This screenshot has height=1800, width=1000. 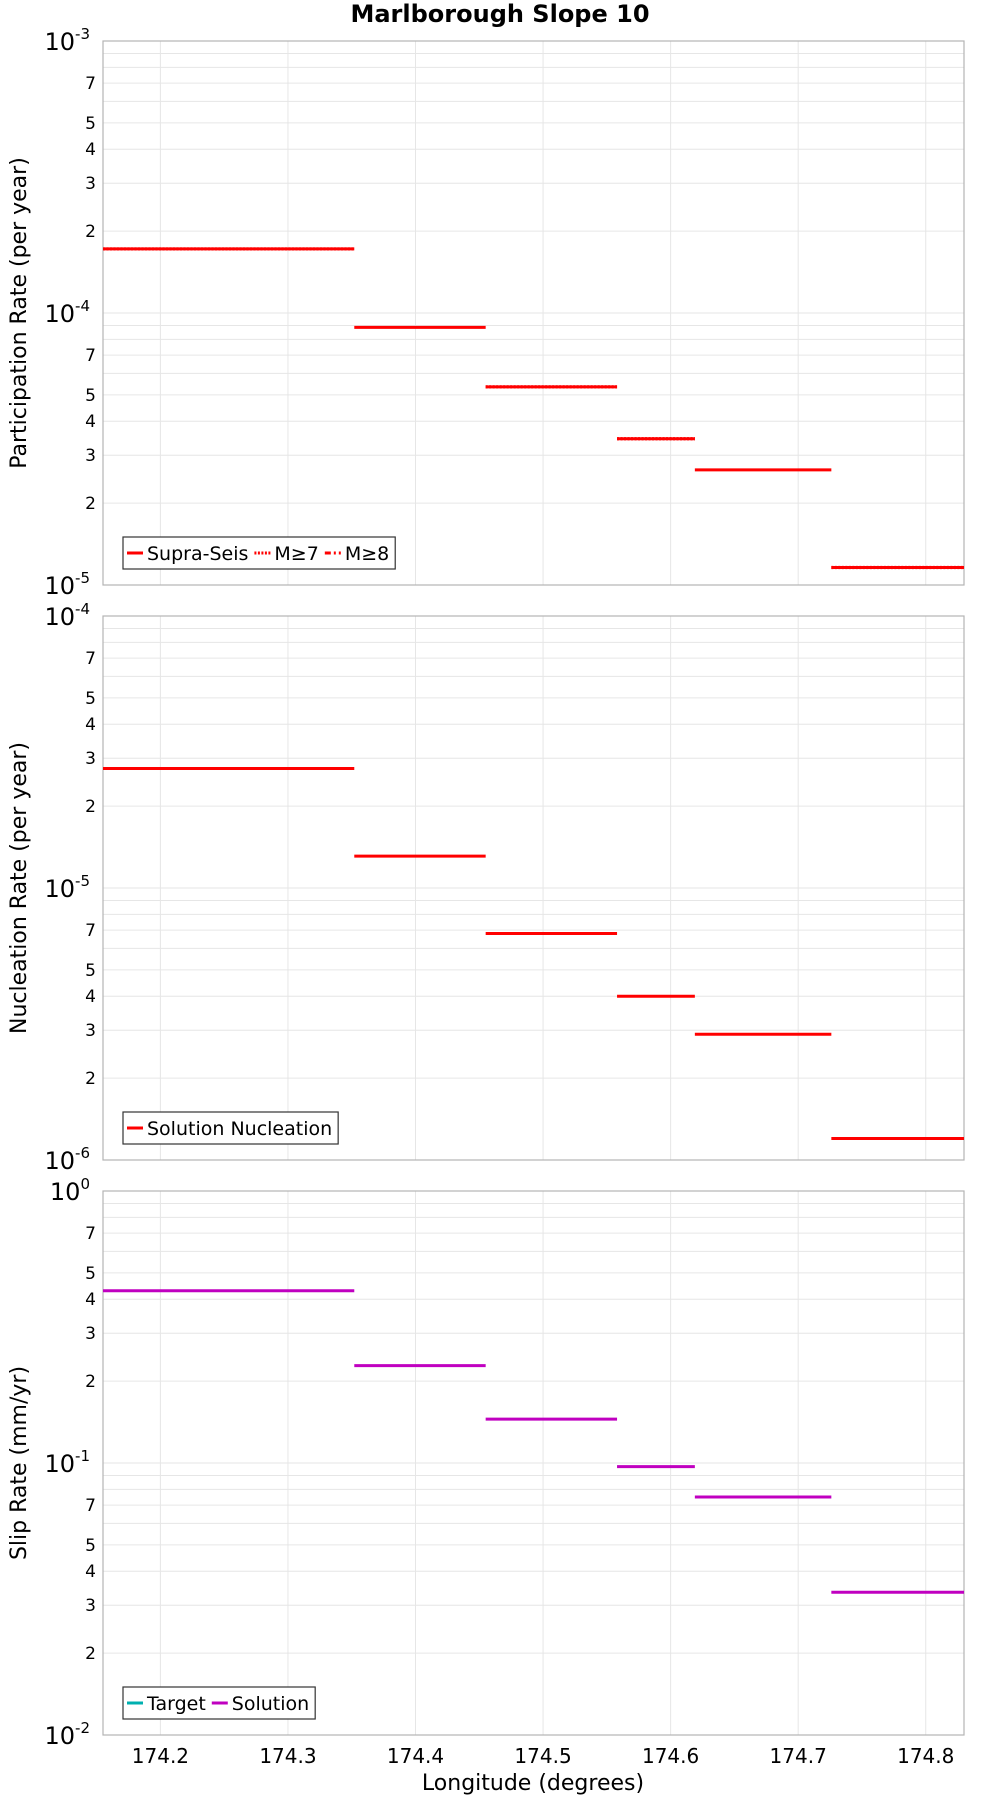 I want to click on y-tick-label-major: 10⁻³, so click(x=67, y=40).